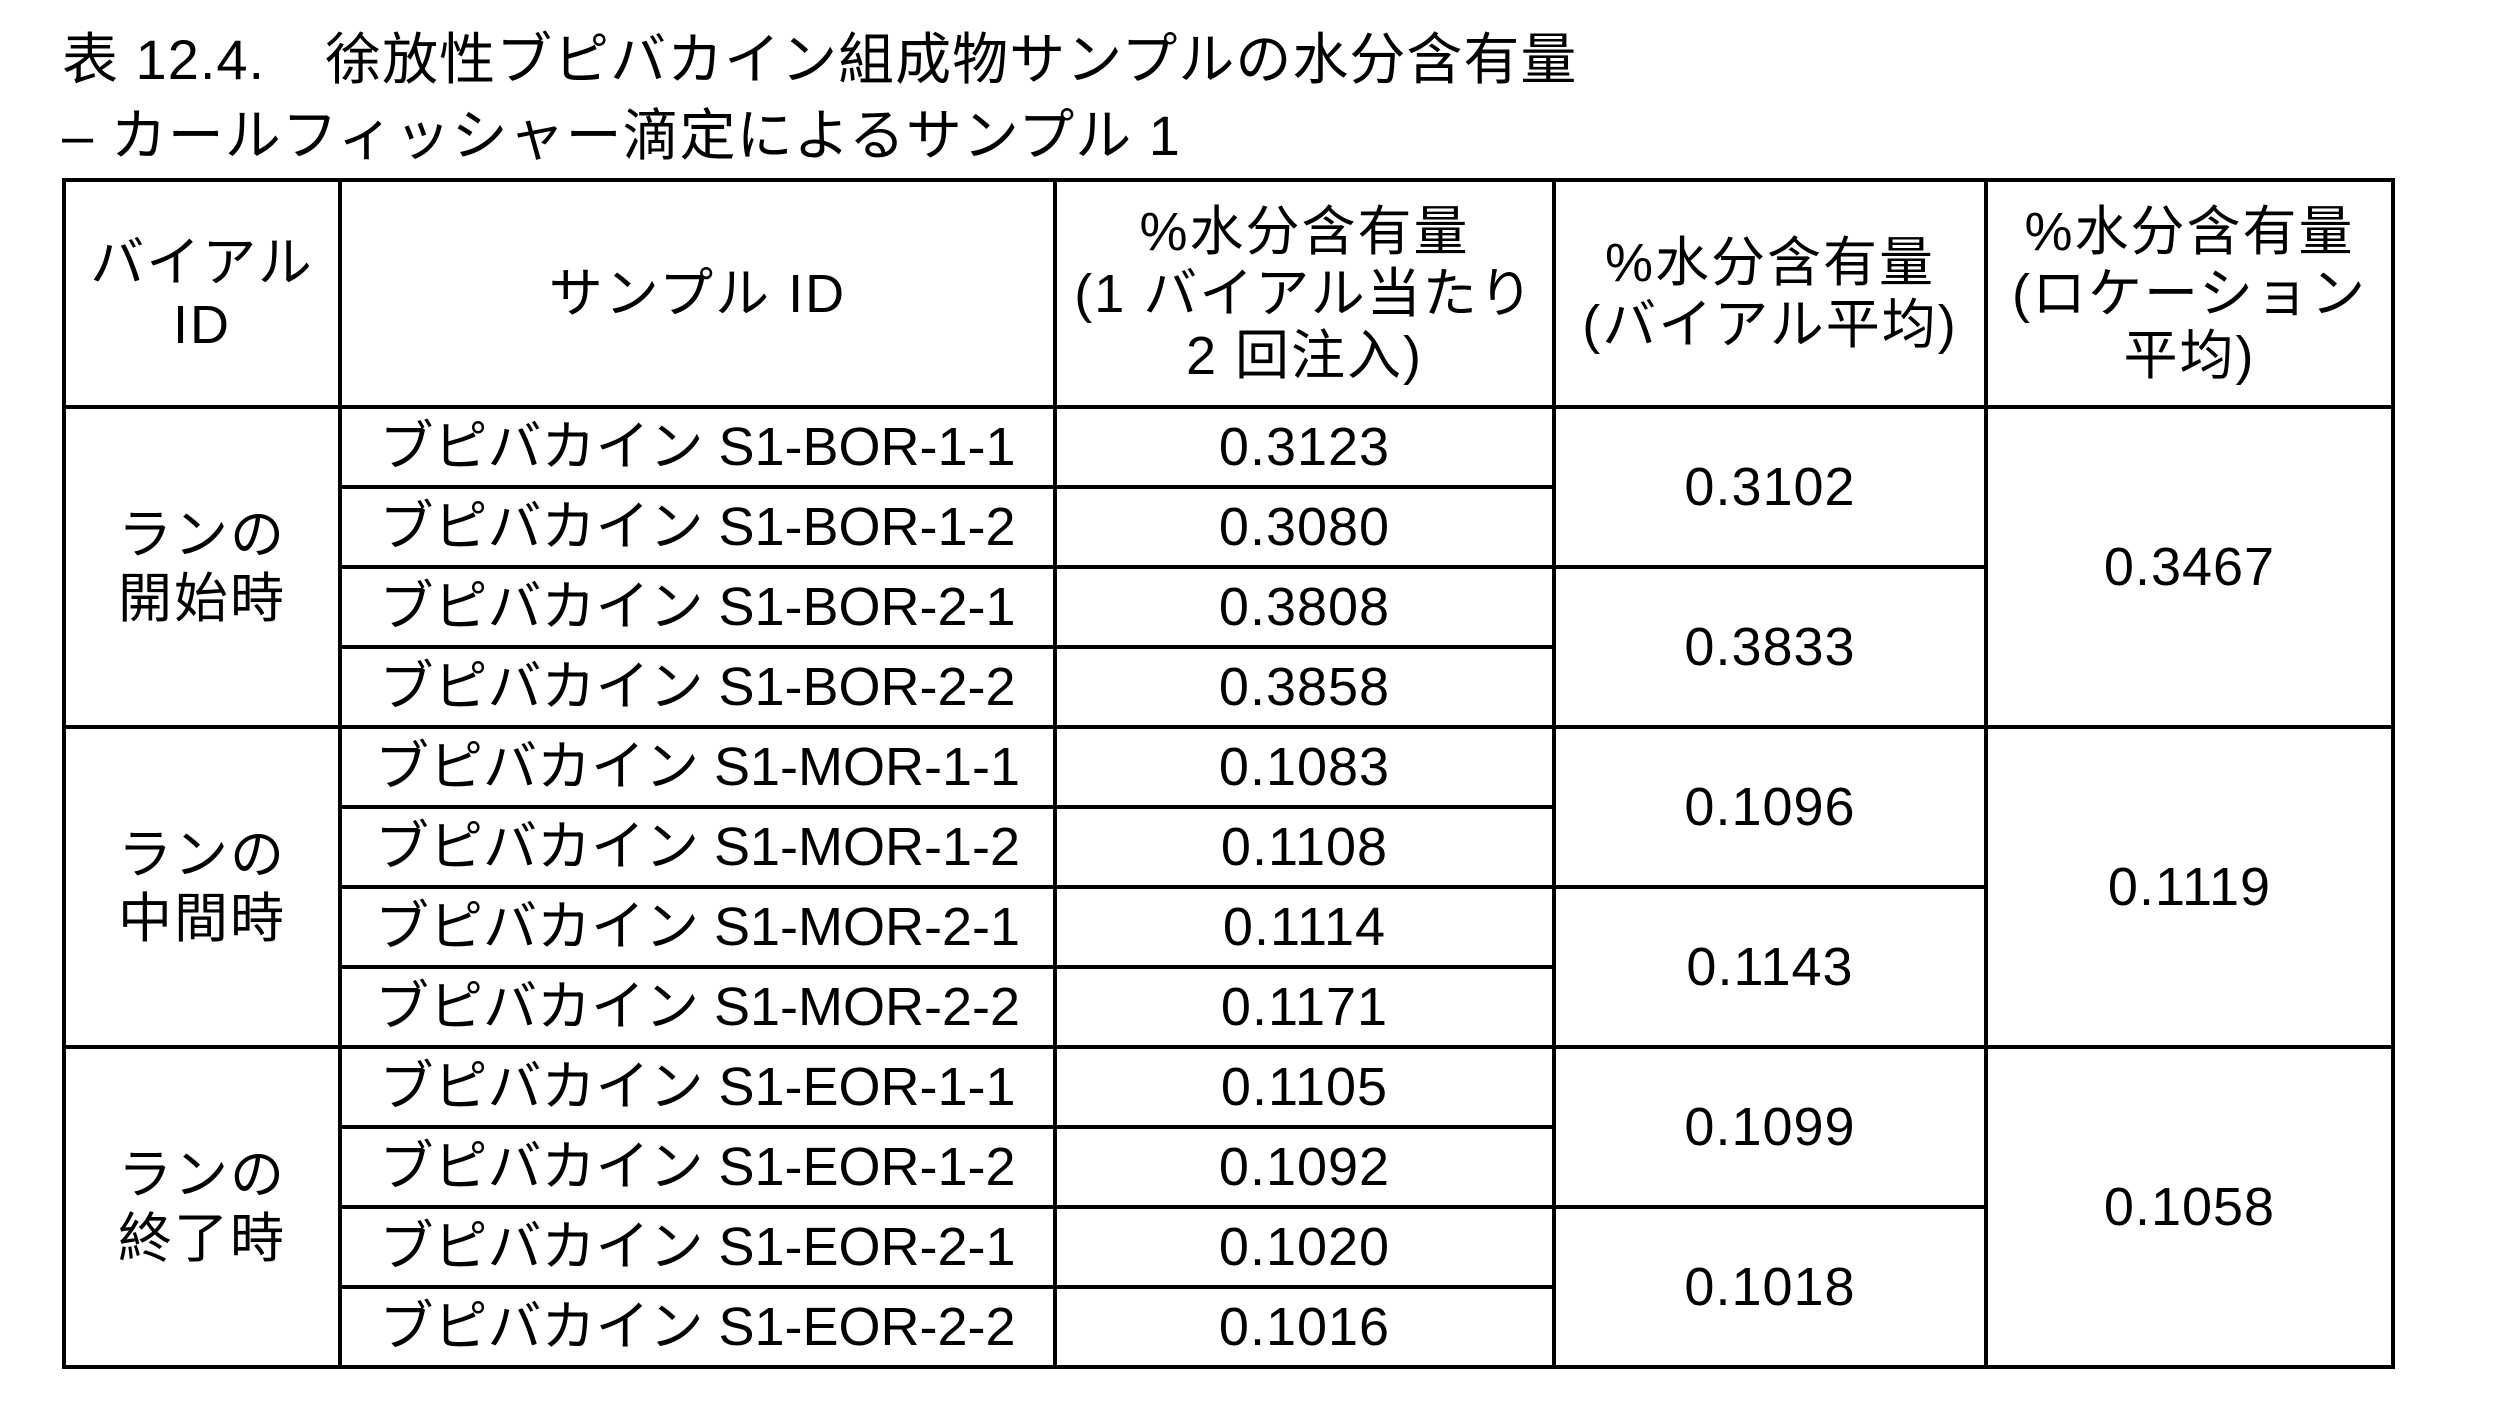 This screenshot has height=1408, width=2493. I want to click on injection-value: 0.1016, so click(1304, 1327).